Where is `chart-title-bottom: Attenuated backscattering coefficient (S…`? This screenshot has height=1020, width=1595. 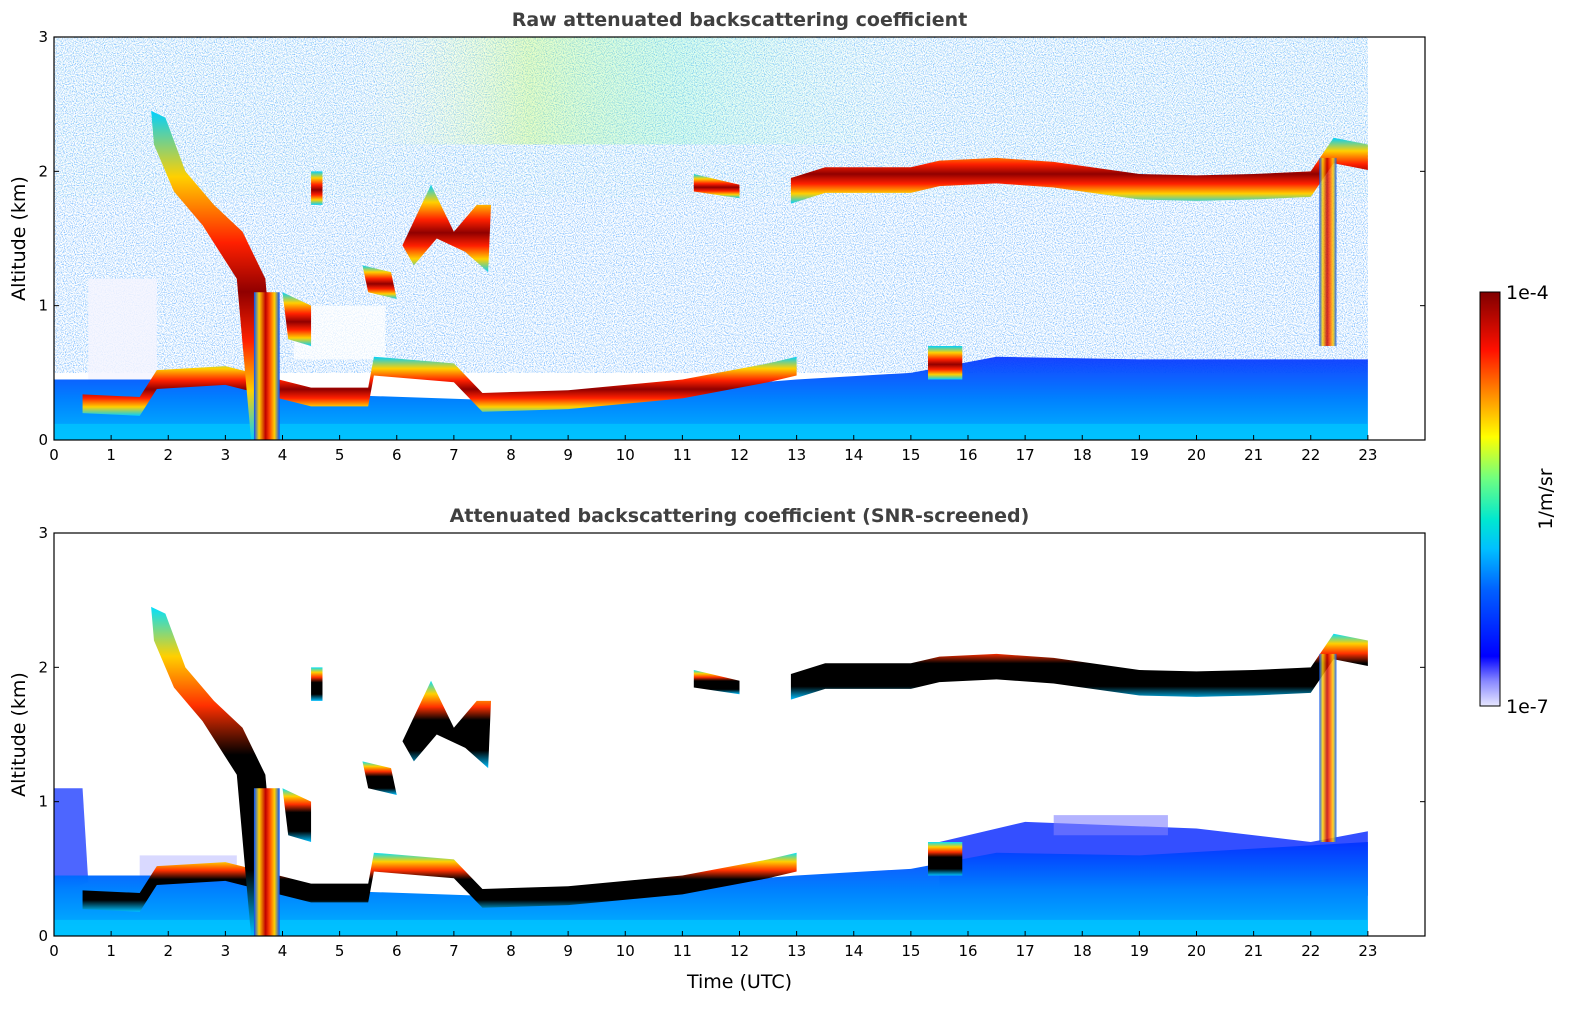 chart-title-bottom: Attenuated backscattering coefficient (S… is located at coordinates (740, 516).